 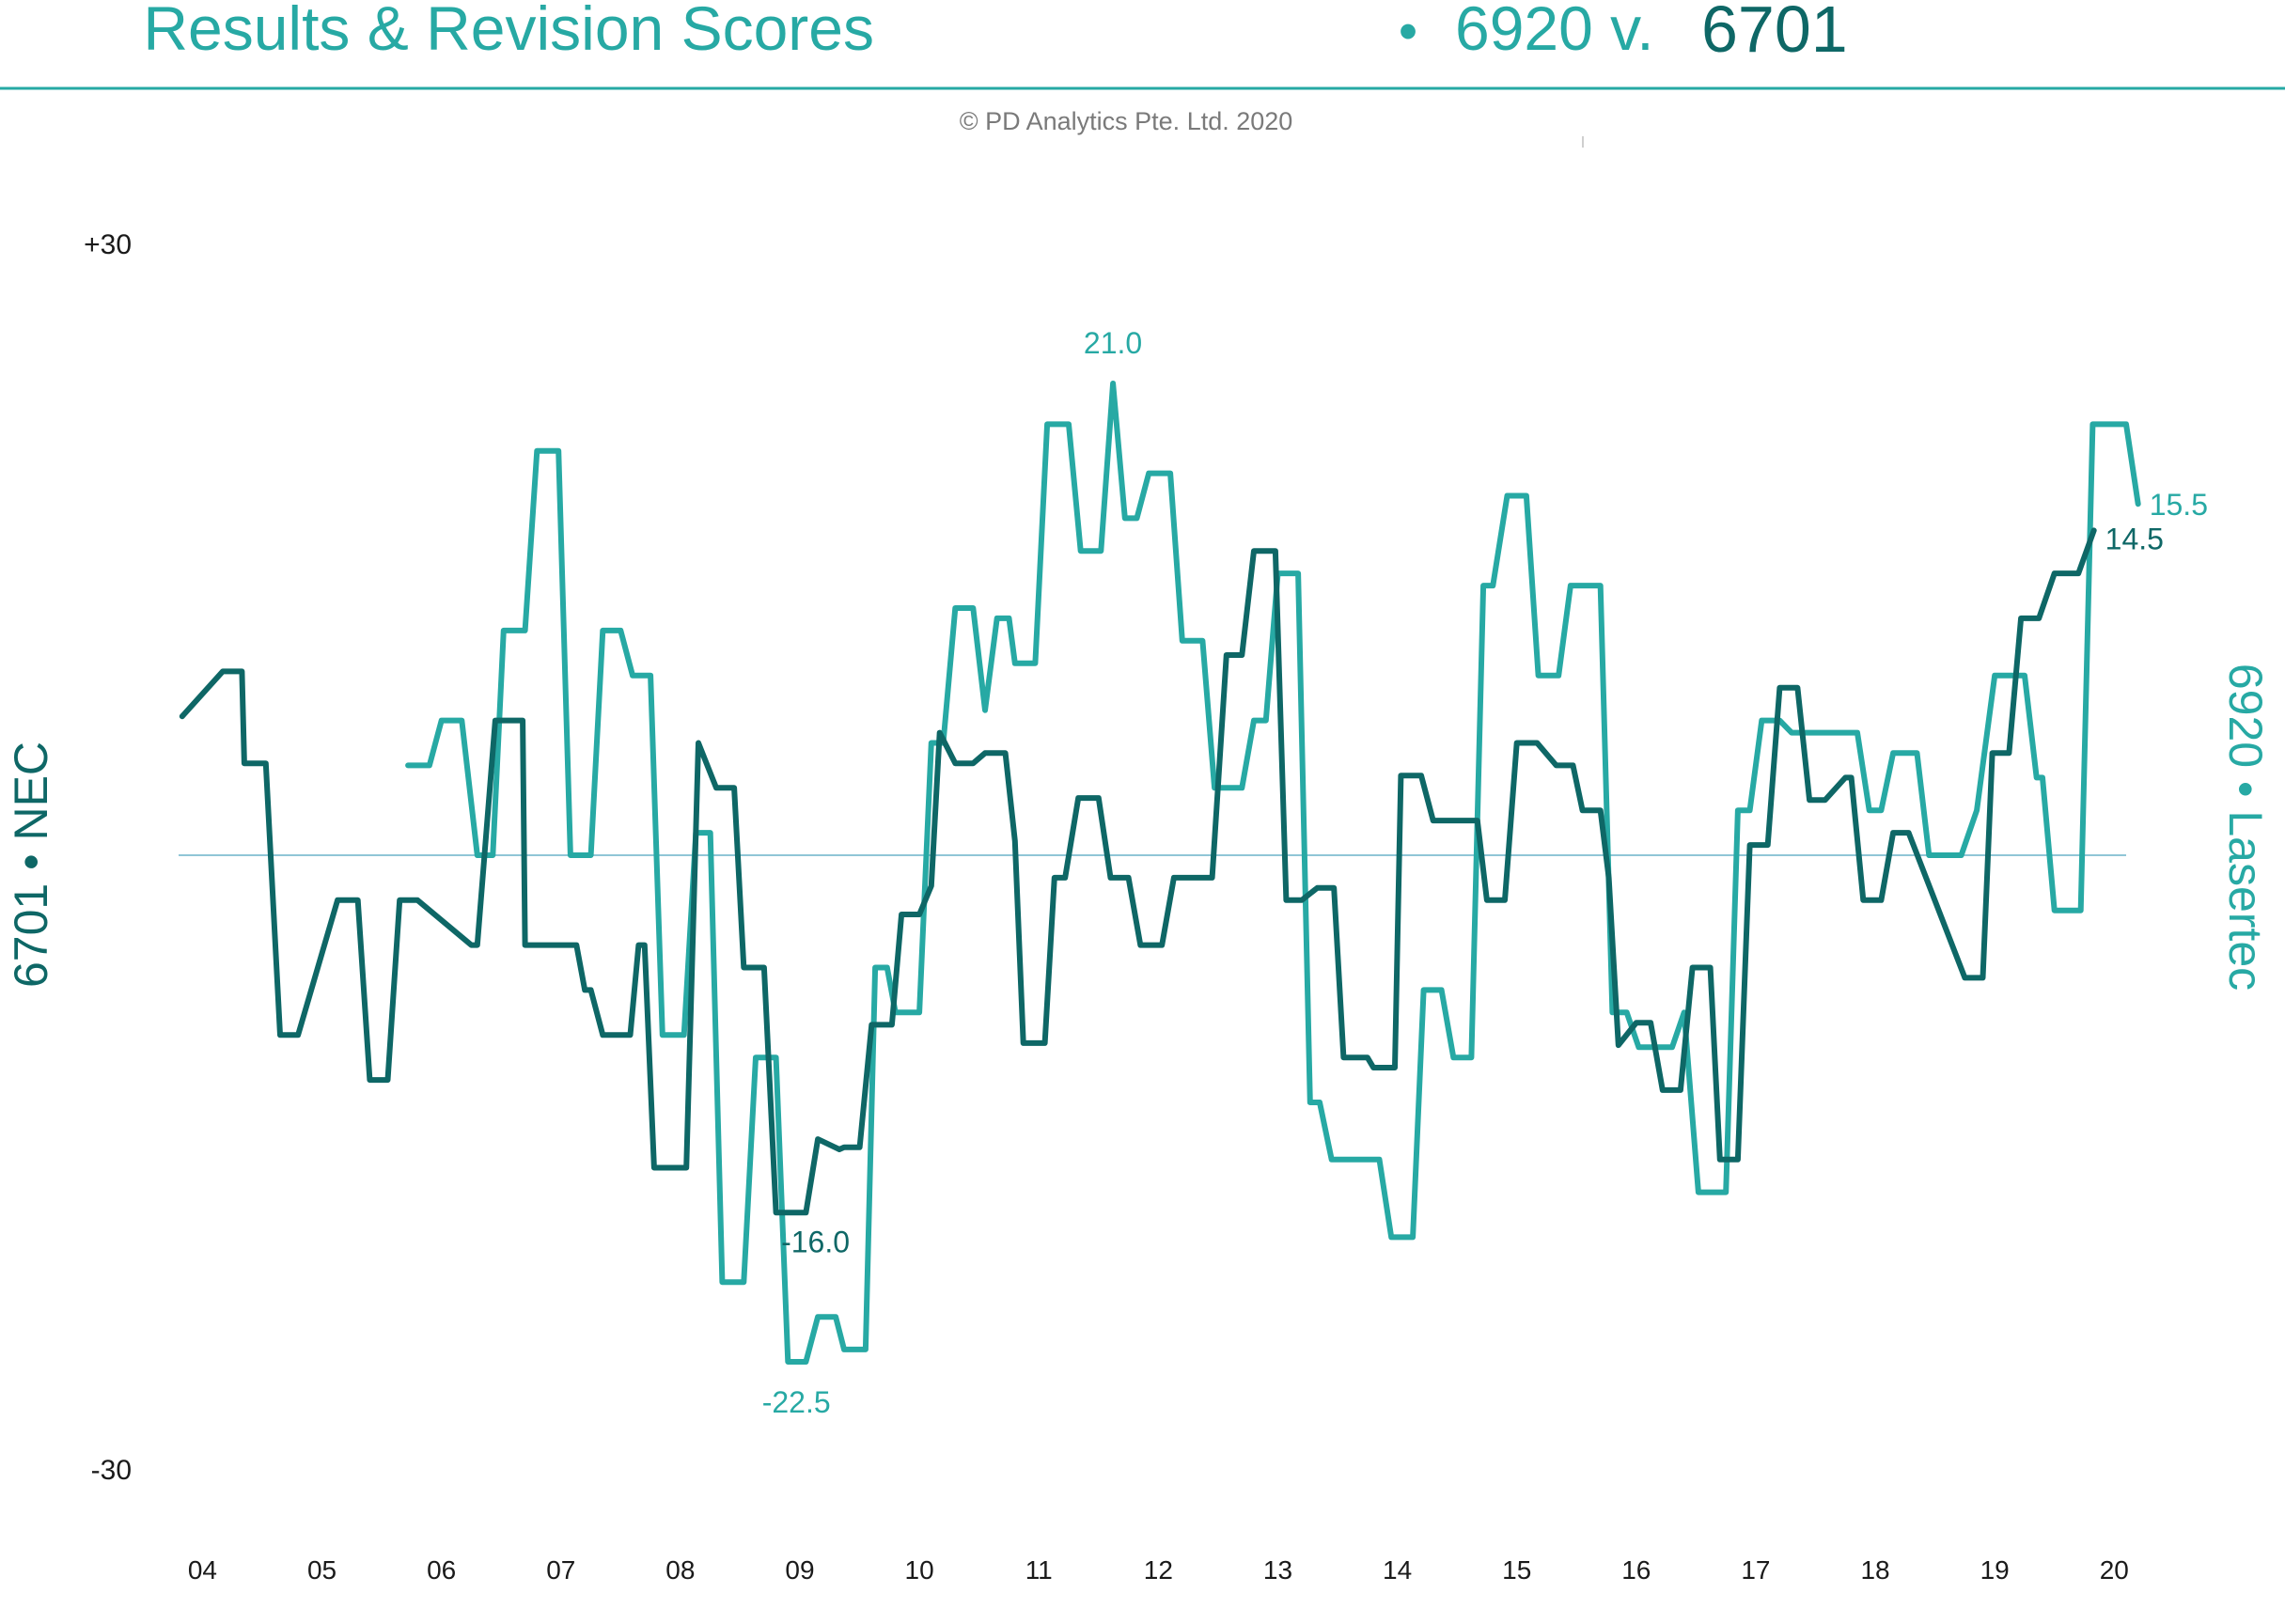 I want to click on data-label-6920: 21.0, so click(x=1113, y=343).